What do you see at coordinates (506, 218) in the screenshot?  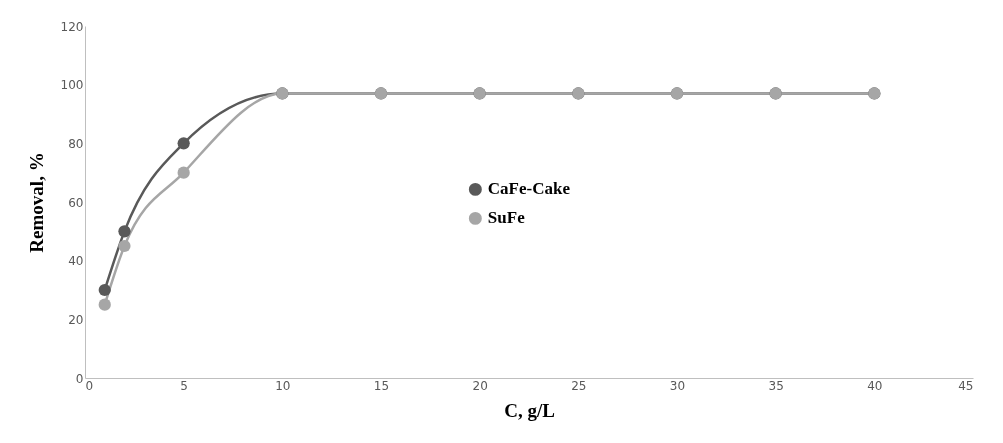 I see `legend-label: SuFe` at bounding box center [506, 218].